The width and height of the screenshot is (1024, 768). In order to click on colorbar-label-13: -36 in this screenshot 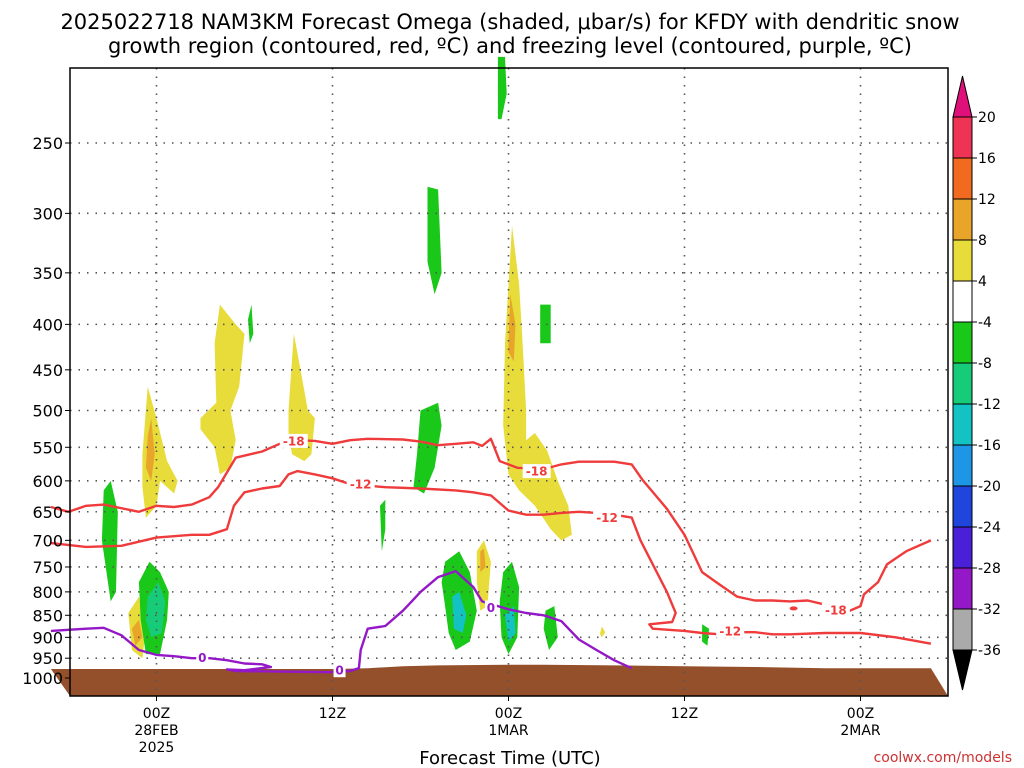, I will do `click(989, 651)`.